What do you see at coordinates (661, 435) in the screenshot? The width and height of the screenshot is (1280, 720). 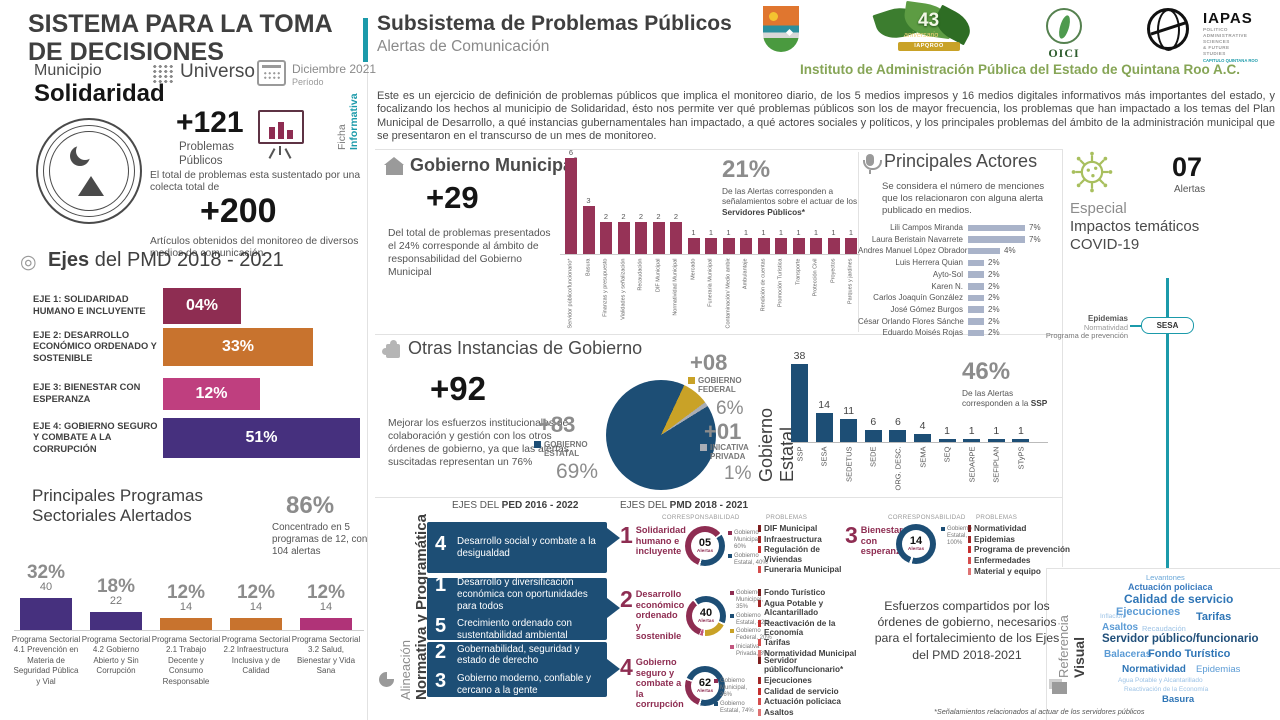 I see `otras-pie-chart` at bounding box center [661, 435].